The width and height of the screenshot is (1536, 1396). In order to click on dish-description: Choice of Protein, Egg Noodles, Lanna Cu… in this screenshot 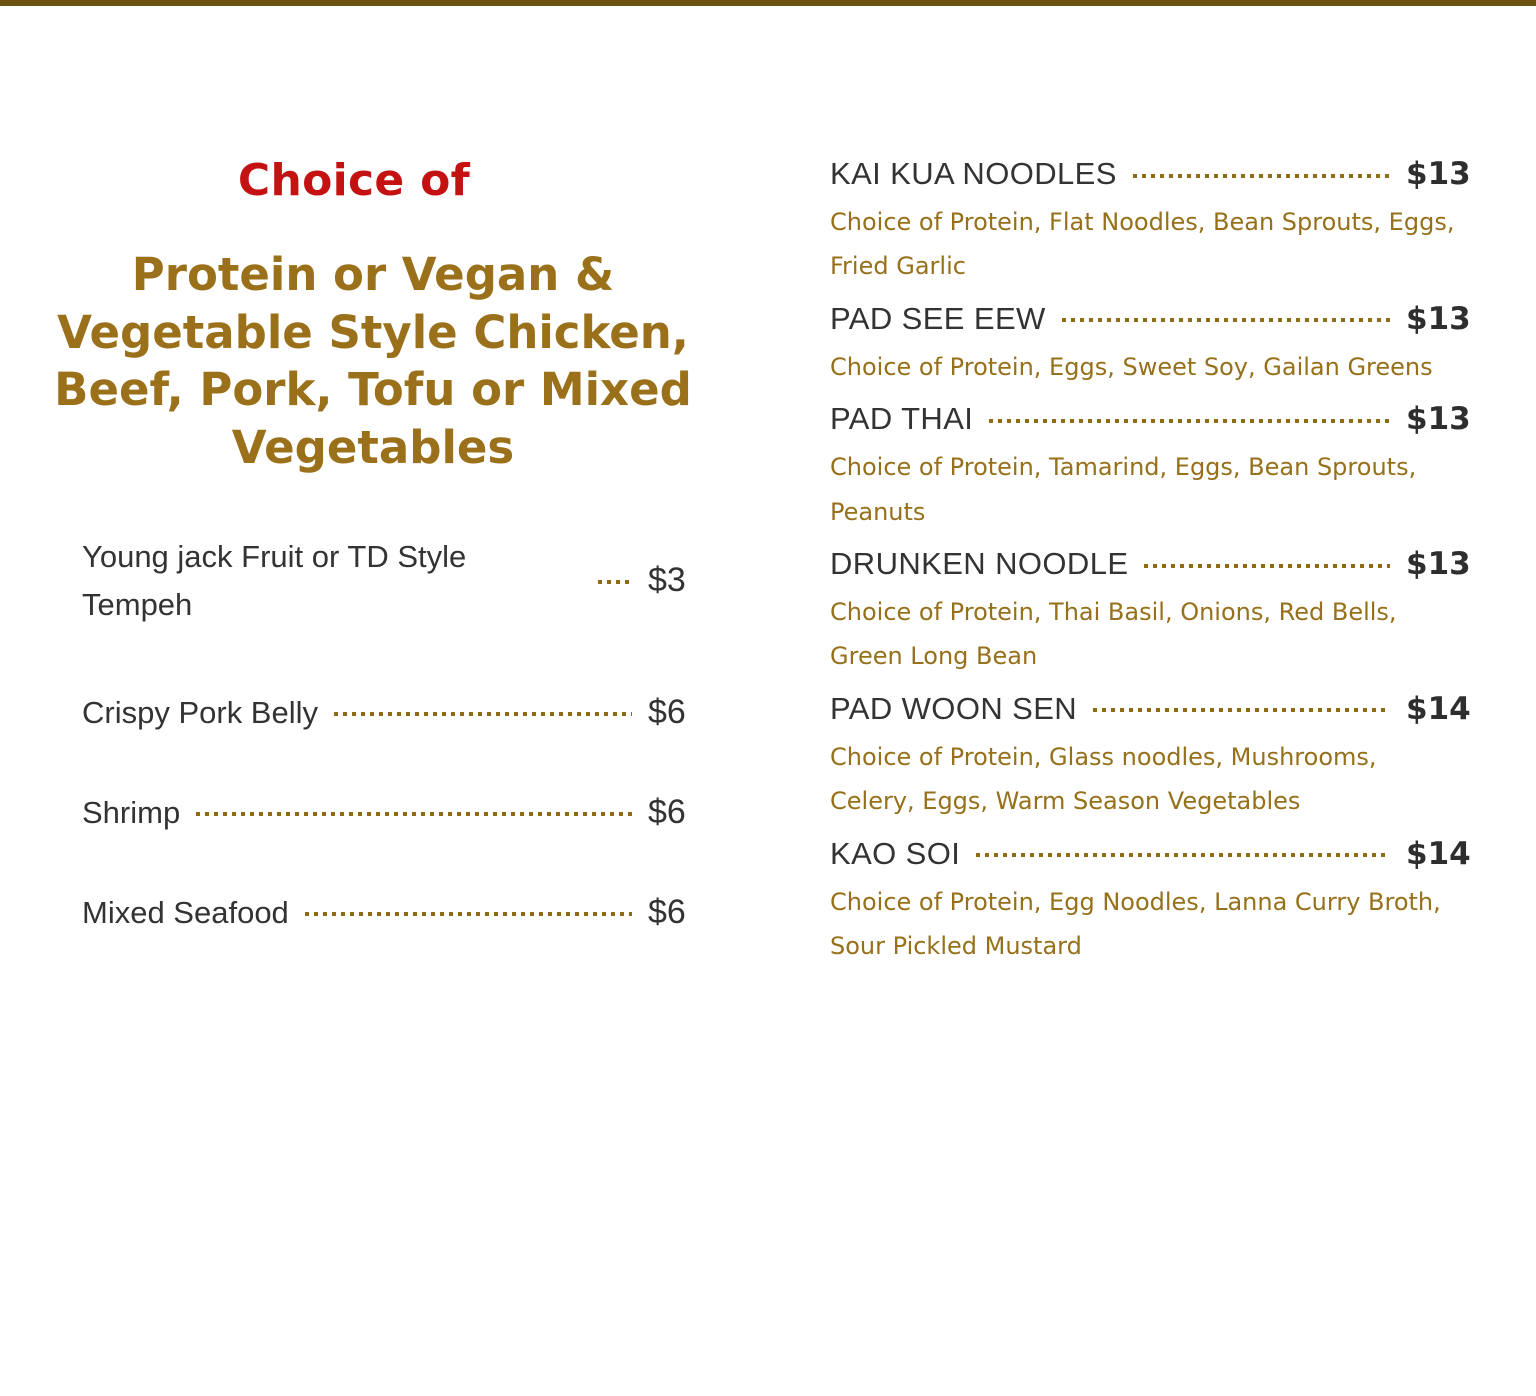, I will do `click(1135, 923)`.